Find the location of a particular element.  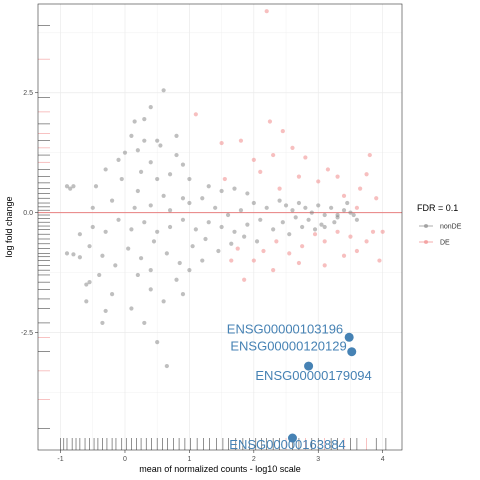

legend-key-point is located at coordinates (426, 226).